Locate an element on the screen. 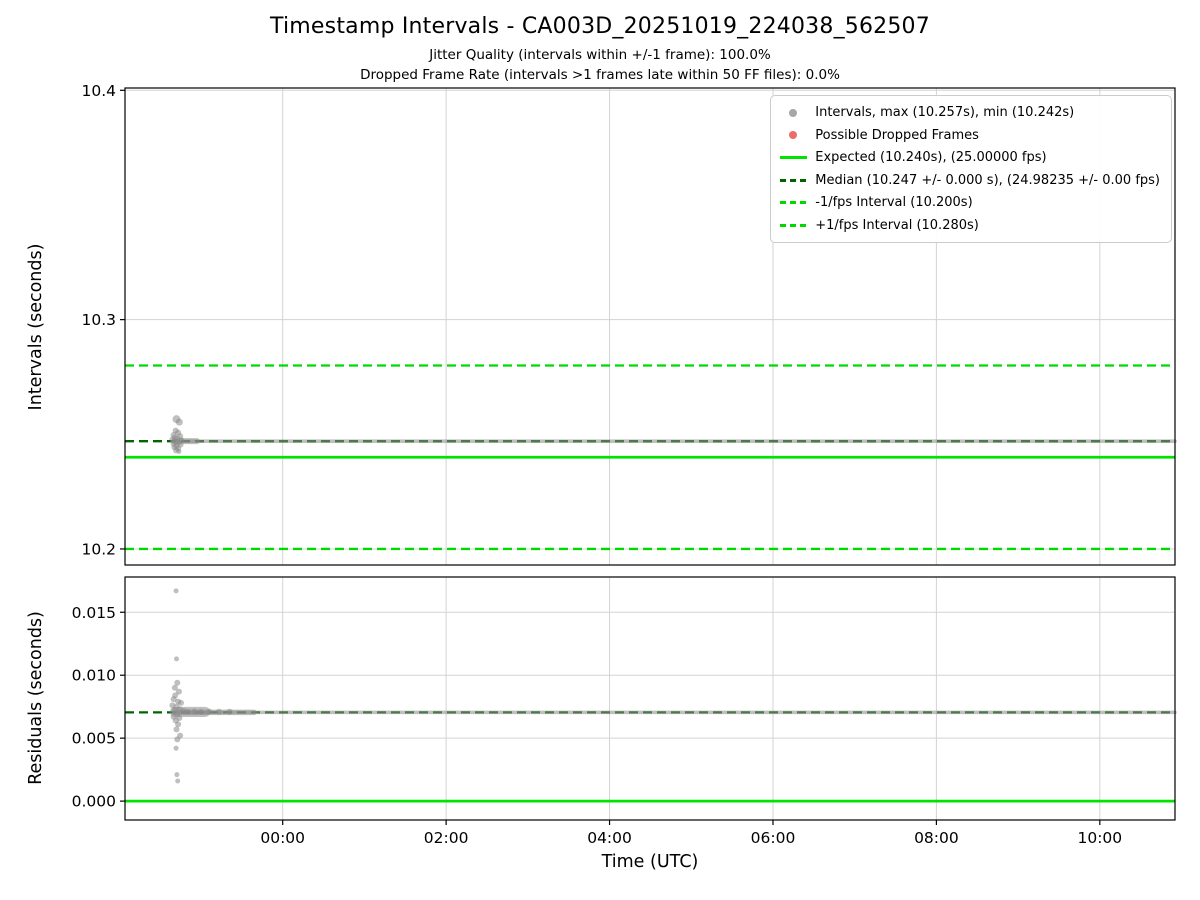  legend-item-expected: Expected (10.240s), (25.00000 fps) is located at coordinates (969, 157).